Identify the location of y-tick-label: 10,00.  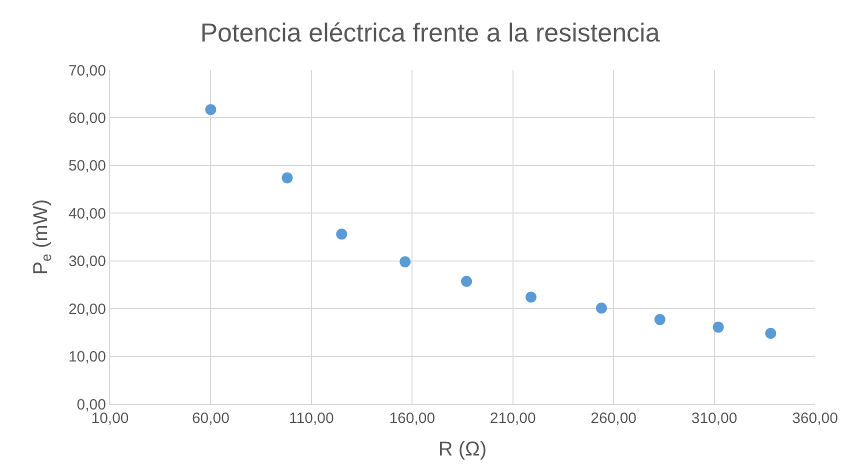
(87, 357).